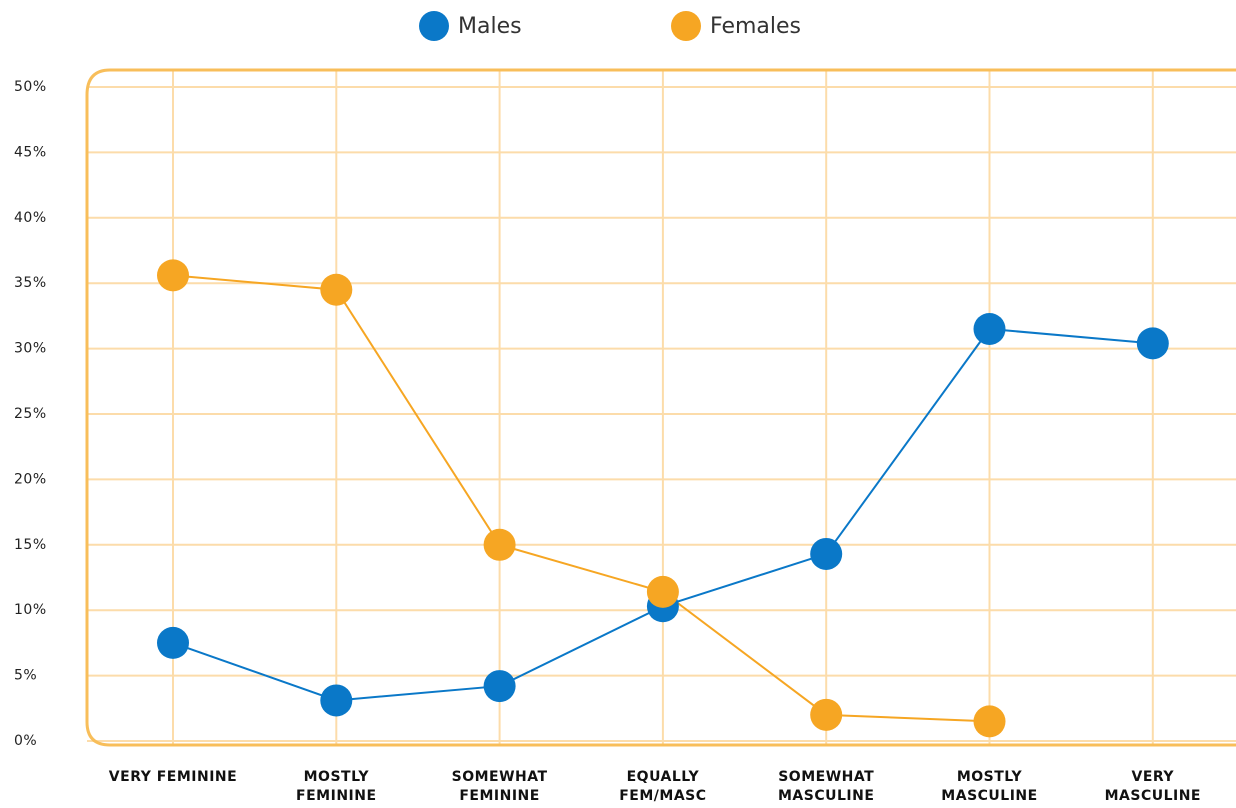 The image size is (1236, 808). Describe the element at coordinates (30, 218) in the screenshot. I see `y-tick-label: 40%` at that location.